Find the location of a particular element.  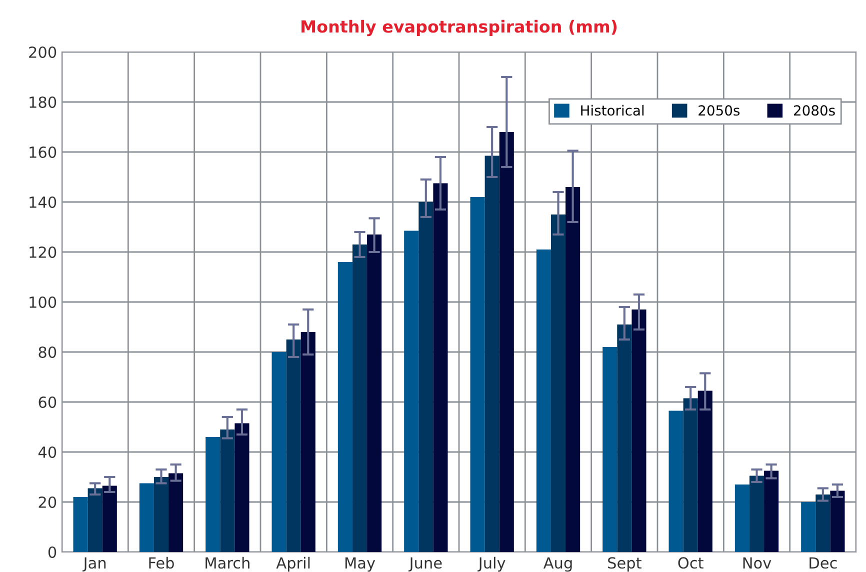

y-tick-label: 60 is located at coordinates (47, 402).